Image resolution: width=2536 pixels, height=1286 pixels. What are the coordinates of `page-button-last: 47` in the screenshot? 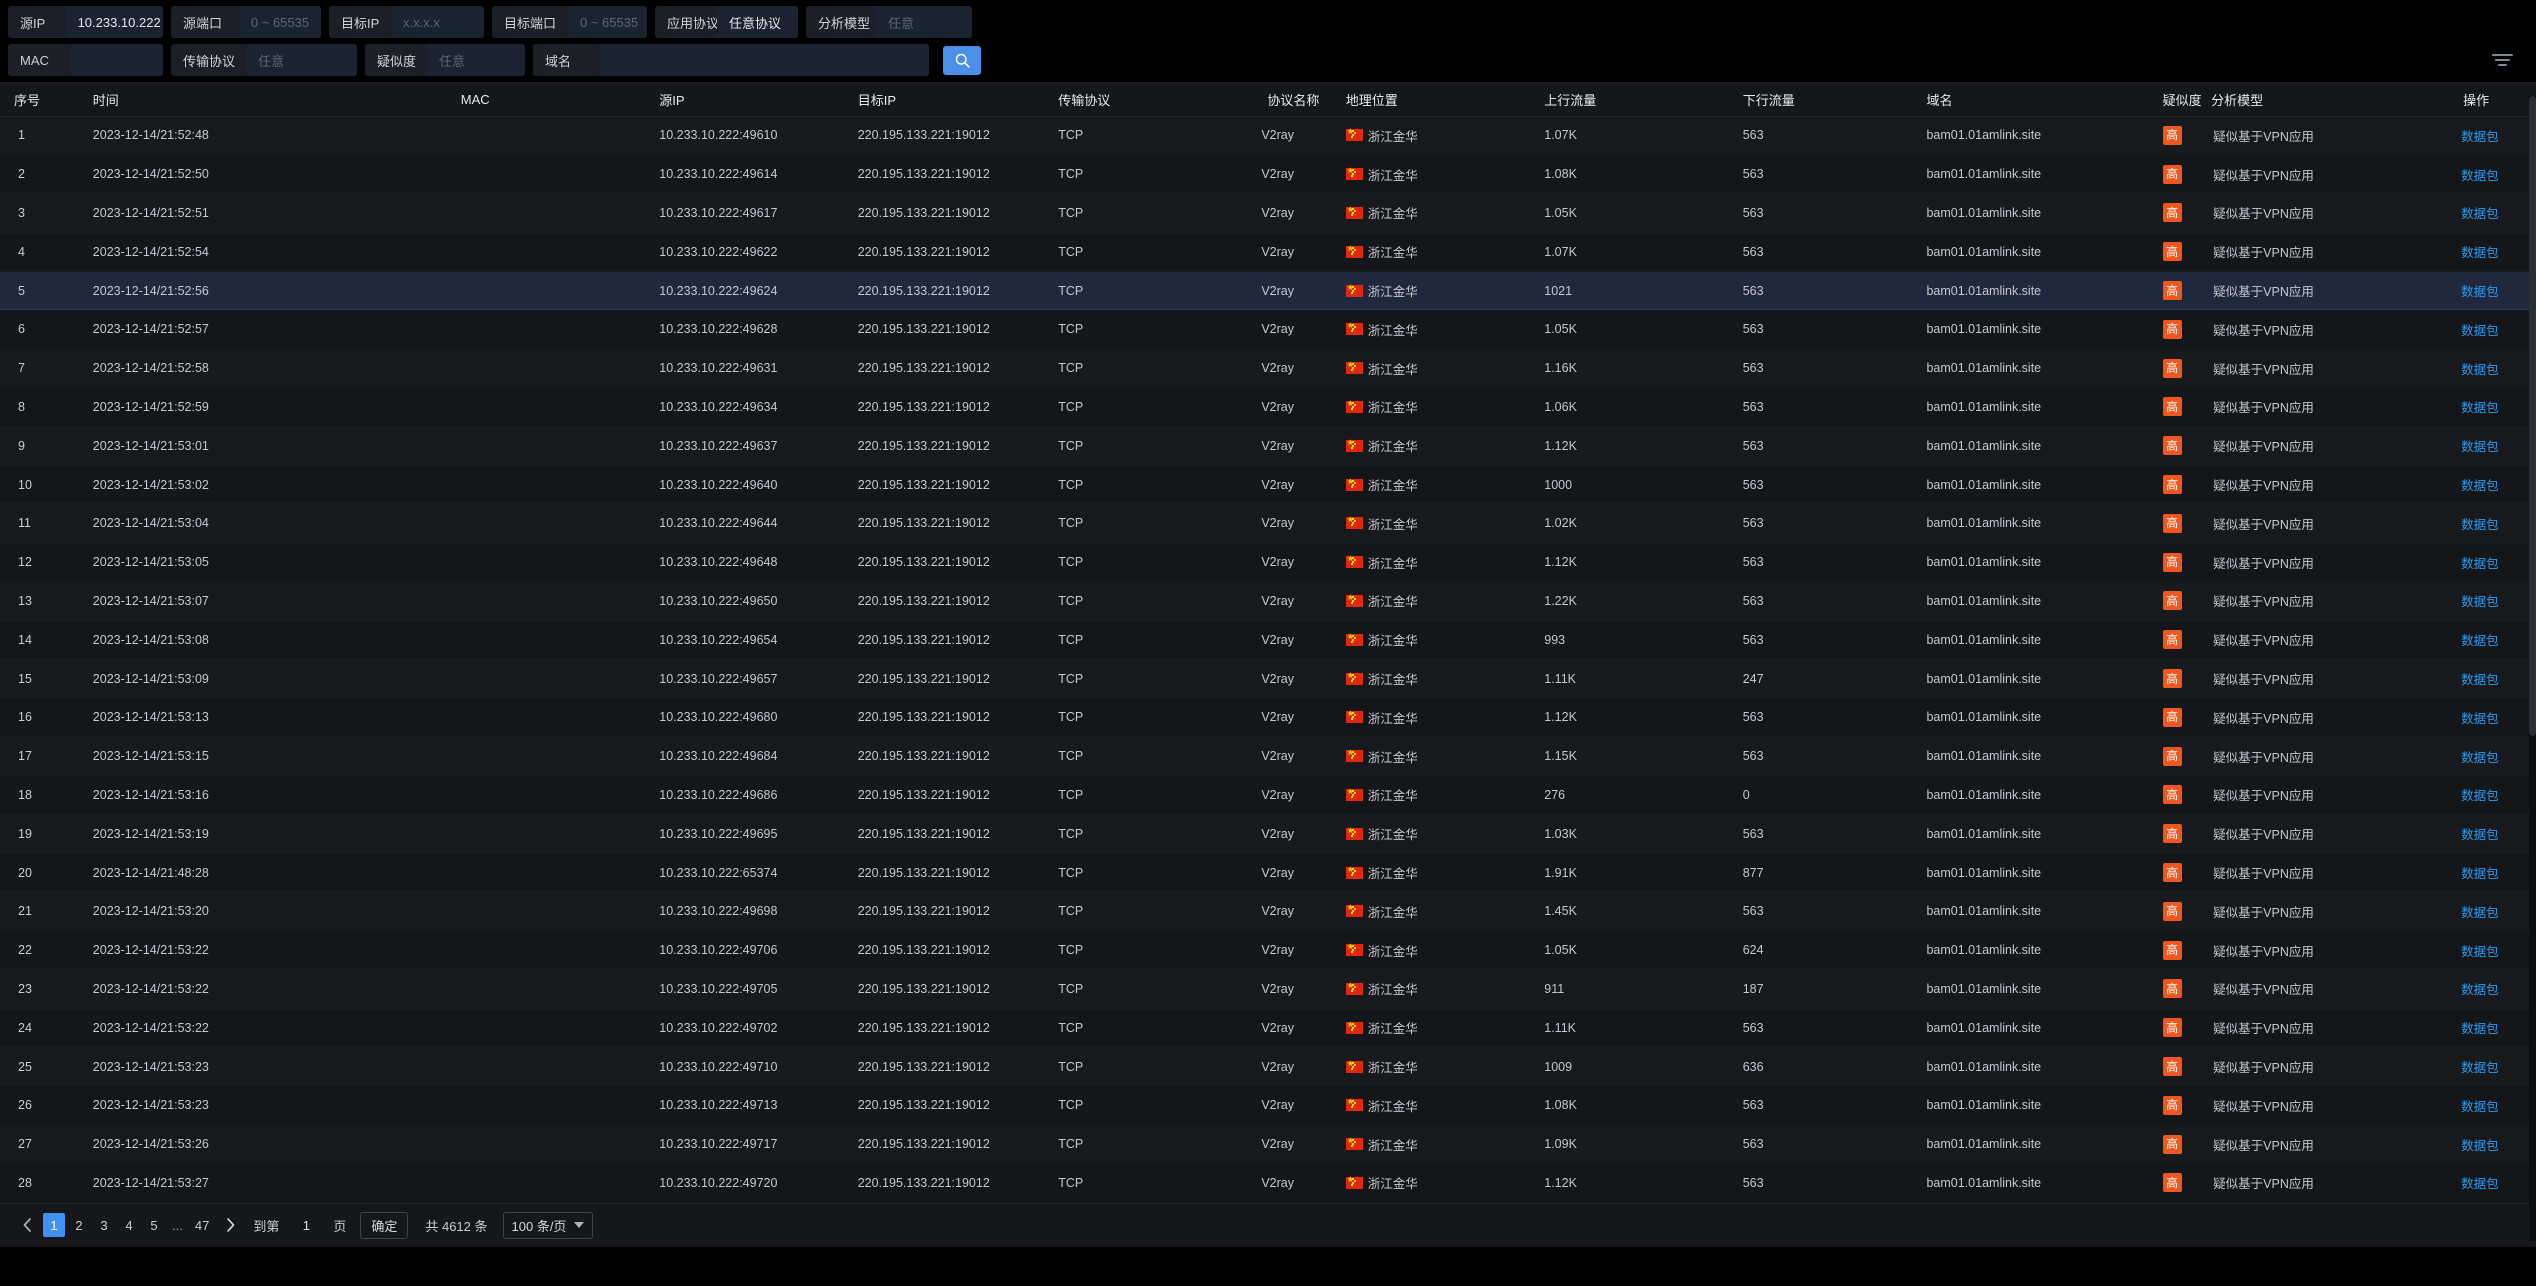 It's located at (202, 1225).